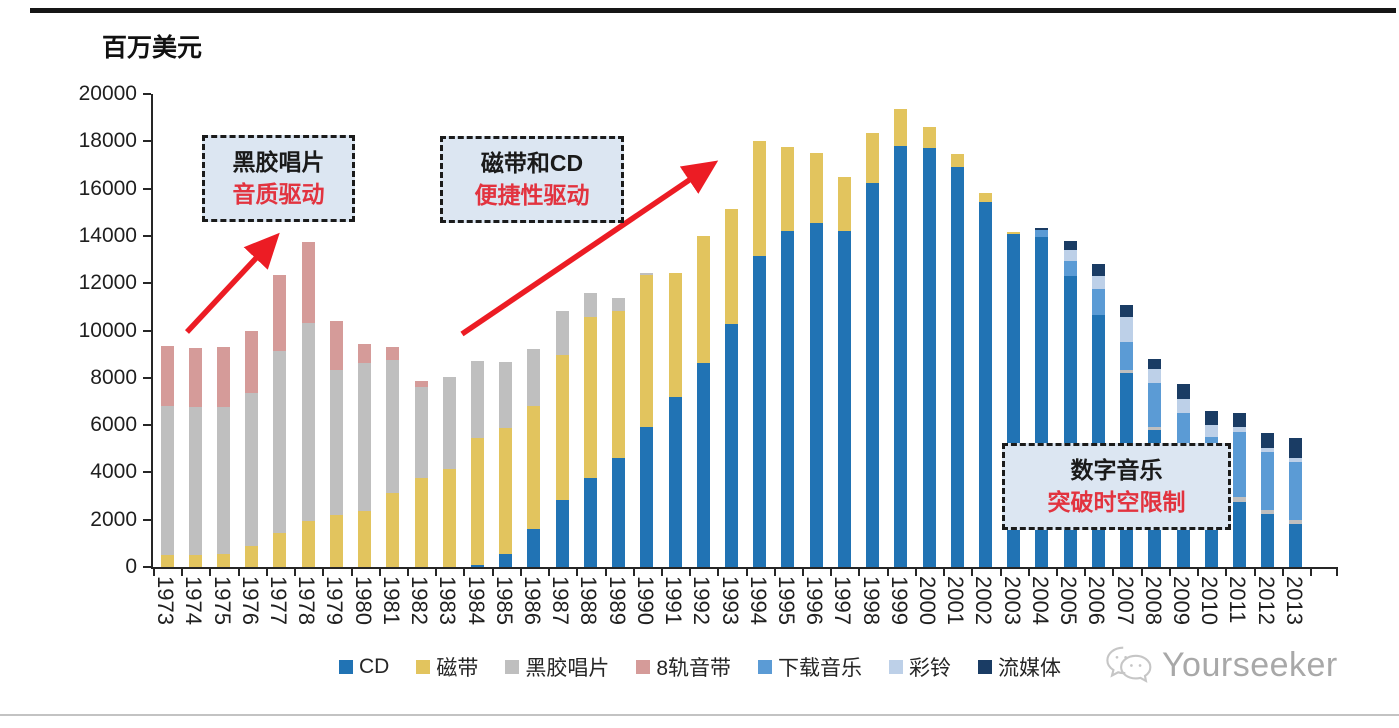 The image size is (1399, 728). What do you see at coordinates (457, 668) in the screenshot?
I see `legend-label: 磁带` at bounding box center [457, 668].